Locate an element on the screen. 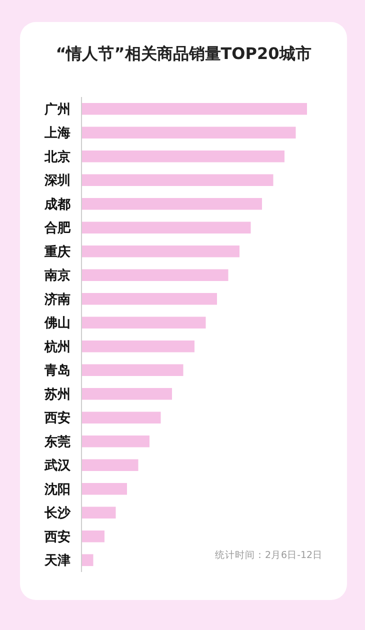 The height and width of the screenshot is (630, 365). y-tick-label: 广州 is located at coordinates (56, 109).